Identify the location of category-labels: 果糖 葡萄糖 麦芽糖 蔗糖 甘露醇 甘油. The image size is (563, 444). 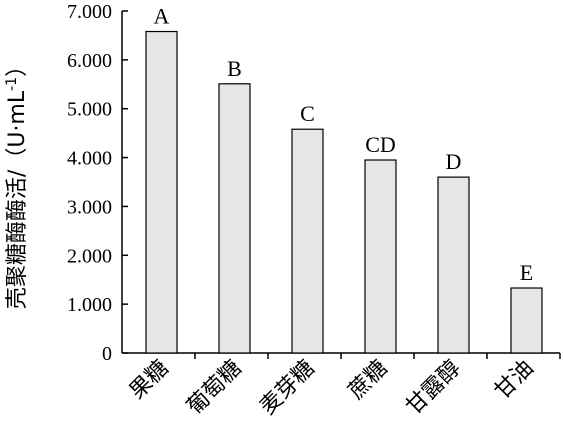
(332, 388).